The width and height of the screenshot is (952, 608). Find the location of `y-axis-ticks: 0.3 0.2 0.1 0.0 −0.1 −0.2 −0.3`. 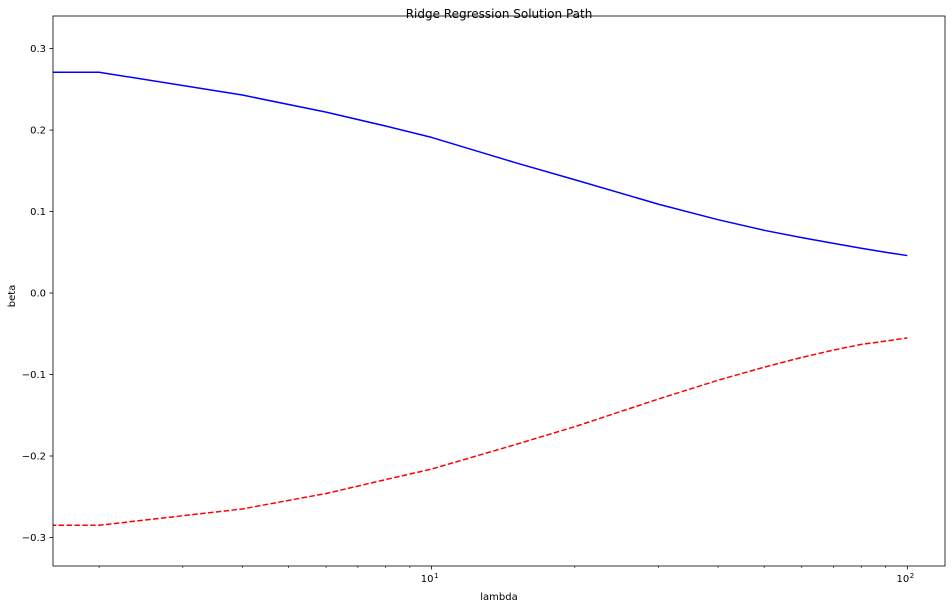

y-axis-ticks: 0.3 0.2 0.1 0.0 −0.1 −0.2 −0.3 is located at coordinates (37, 294).